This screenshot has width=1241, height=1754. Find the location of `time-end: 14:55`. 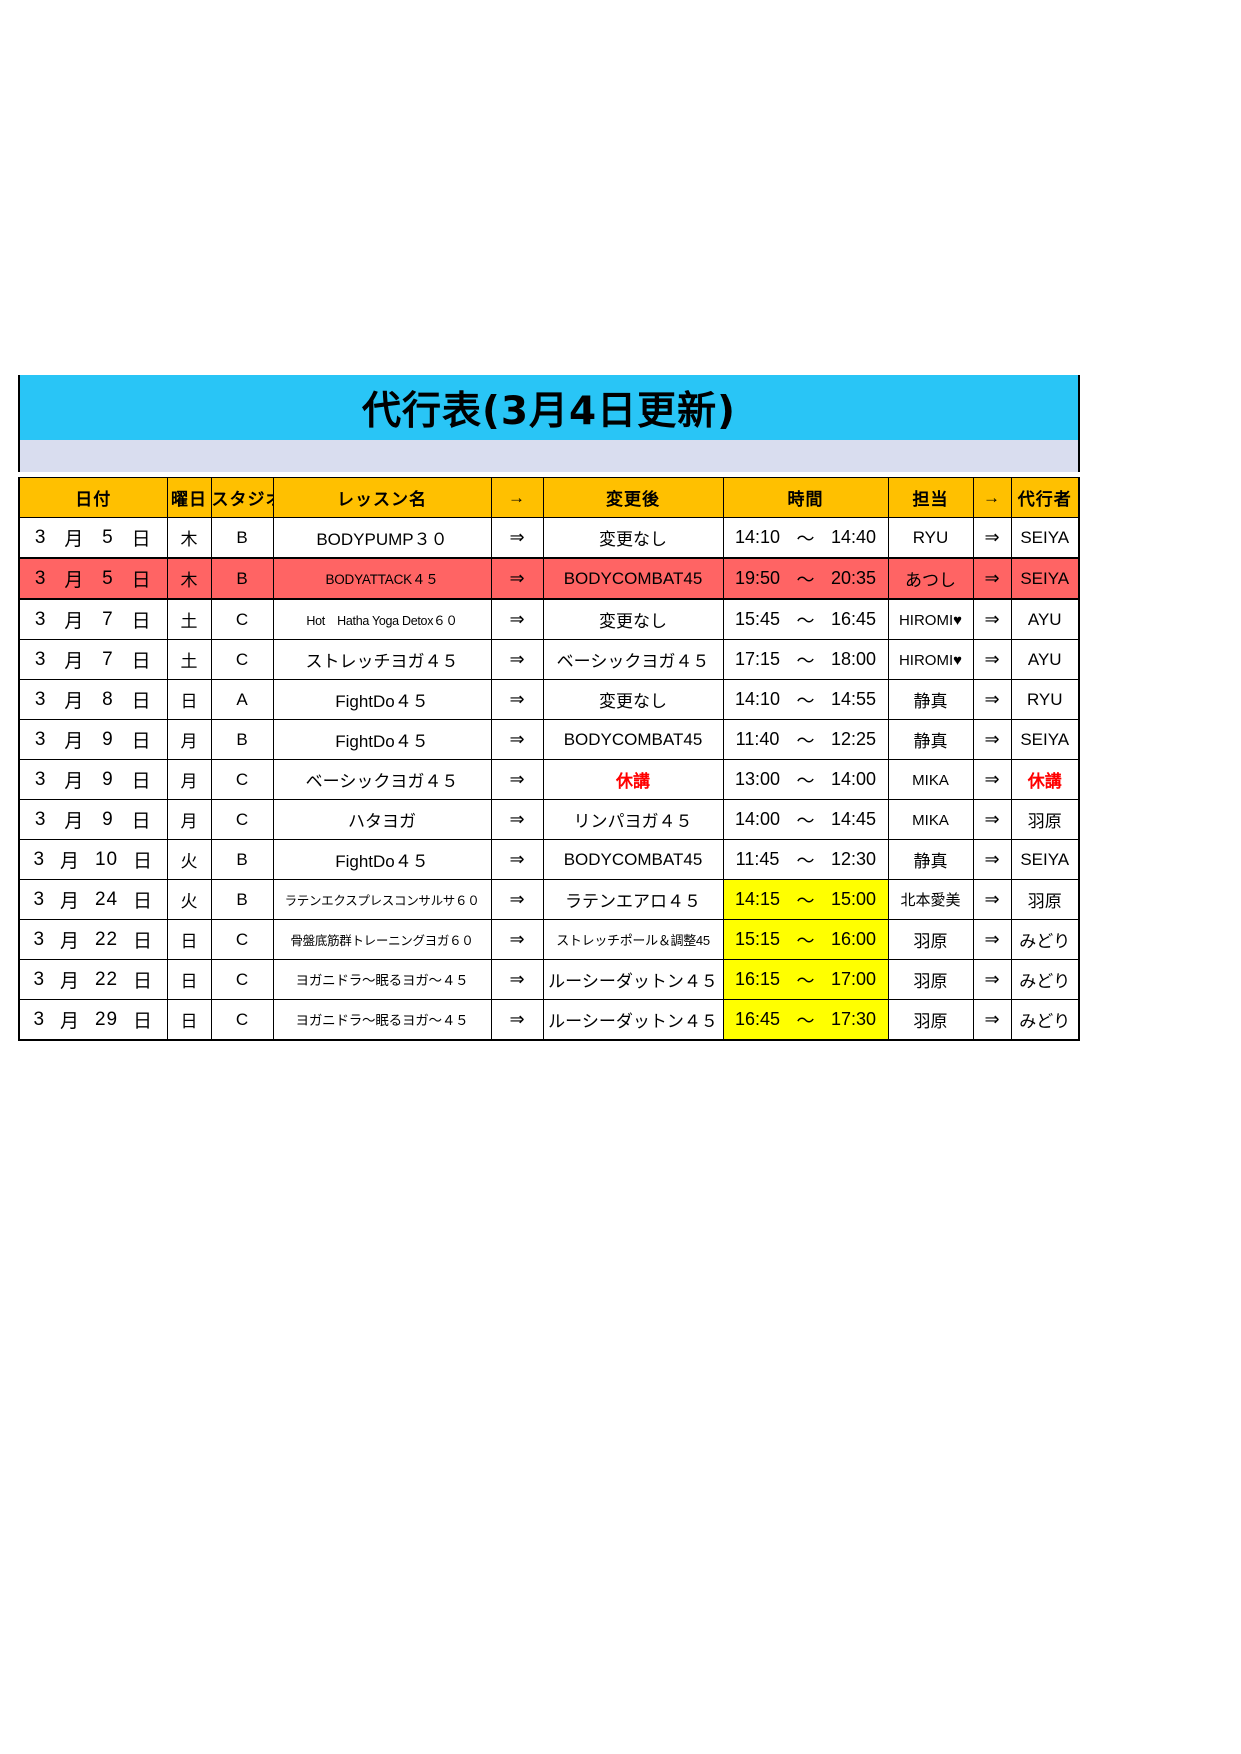

time-end: 14:55 is located at coordinates (853, 699).